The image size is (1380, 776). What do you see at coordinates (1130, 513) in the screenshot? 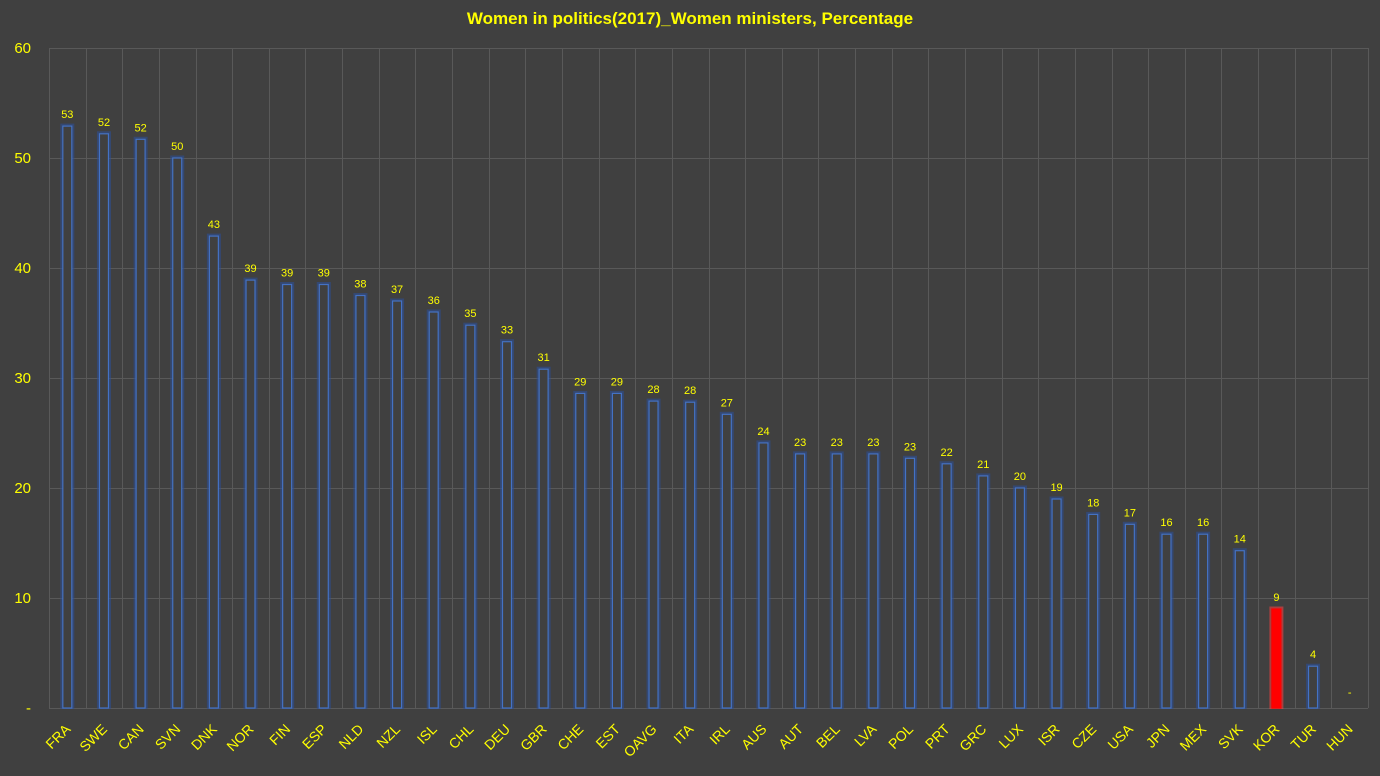
I see `data-label: 17` at bounding box center [1130, 513].